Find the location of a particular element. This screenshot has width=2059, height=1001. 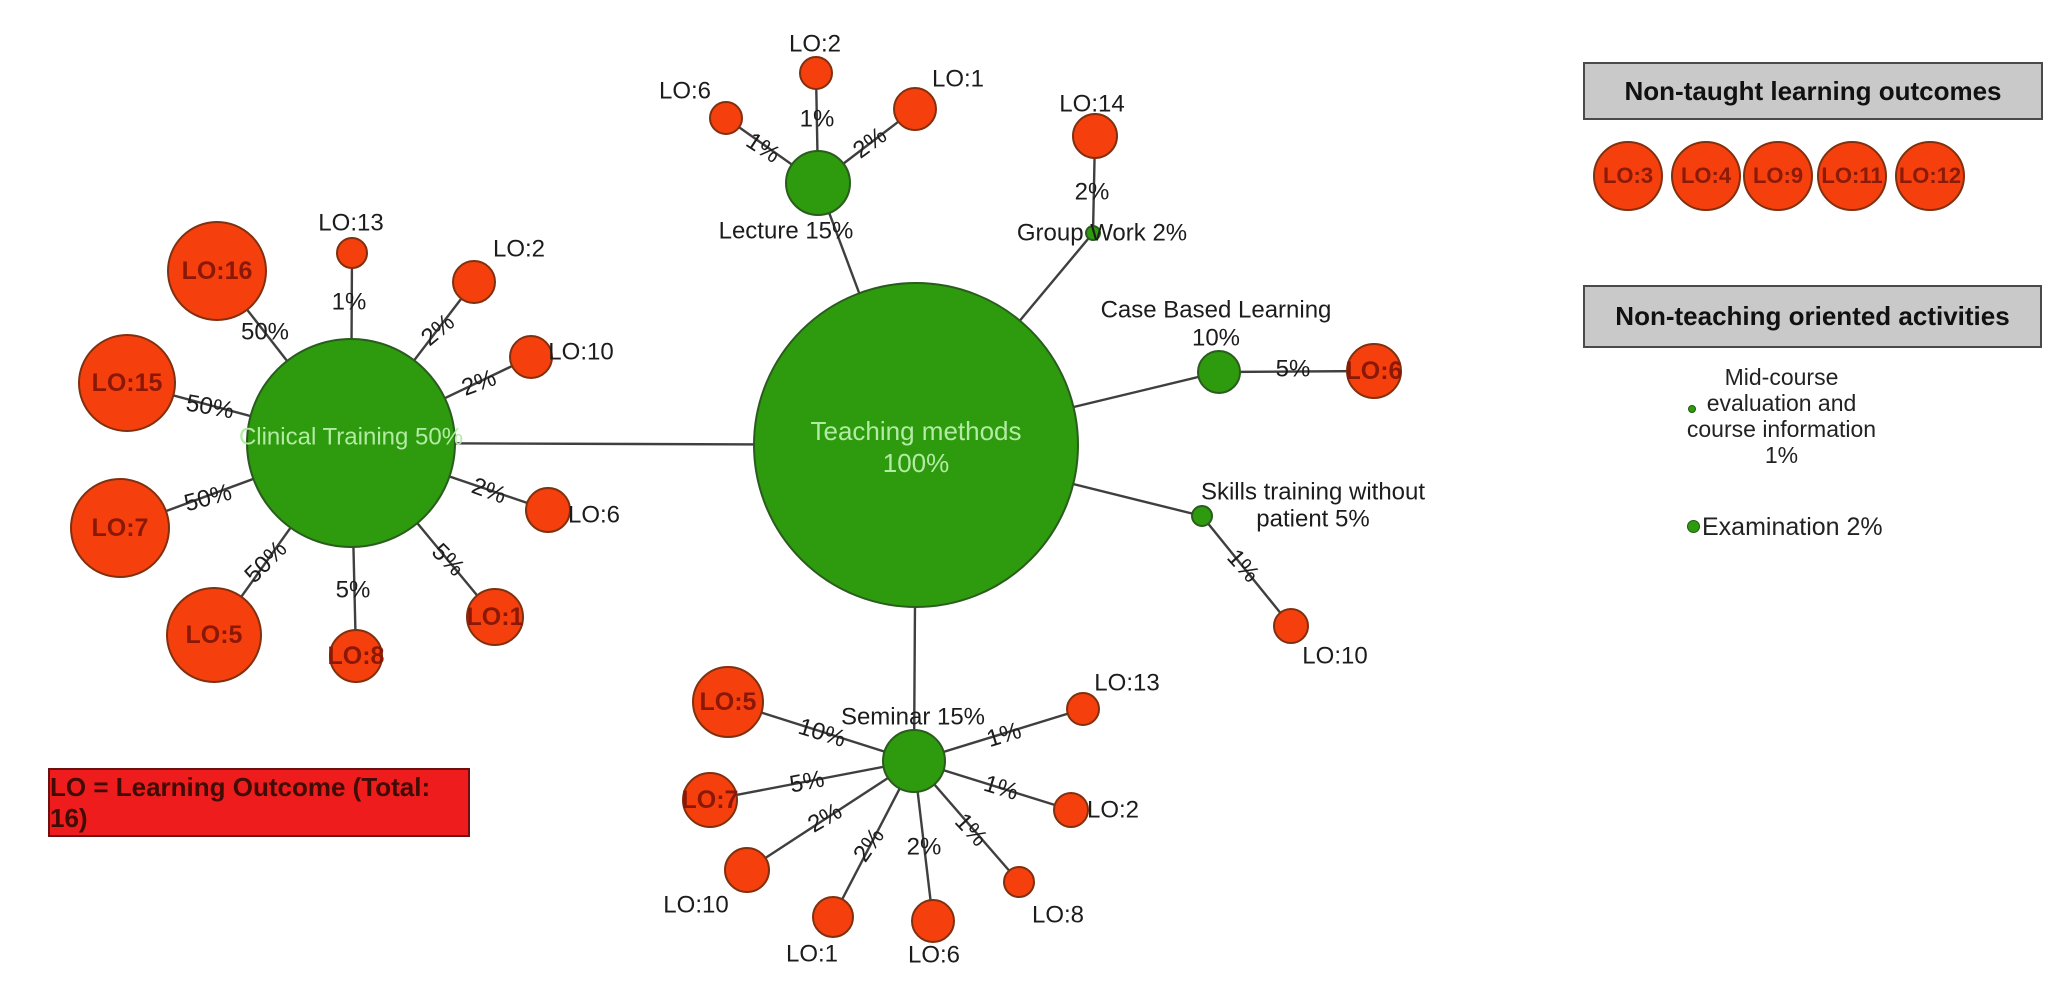

node-sem-lo8 is located at coordinates (1019, 882).